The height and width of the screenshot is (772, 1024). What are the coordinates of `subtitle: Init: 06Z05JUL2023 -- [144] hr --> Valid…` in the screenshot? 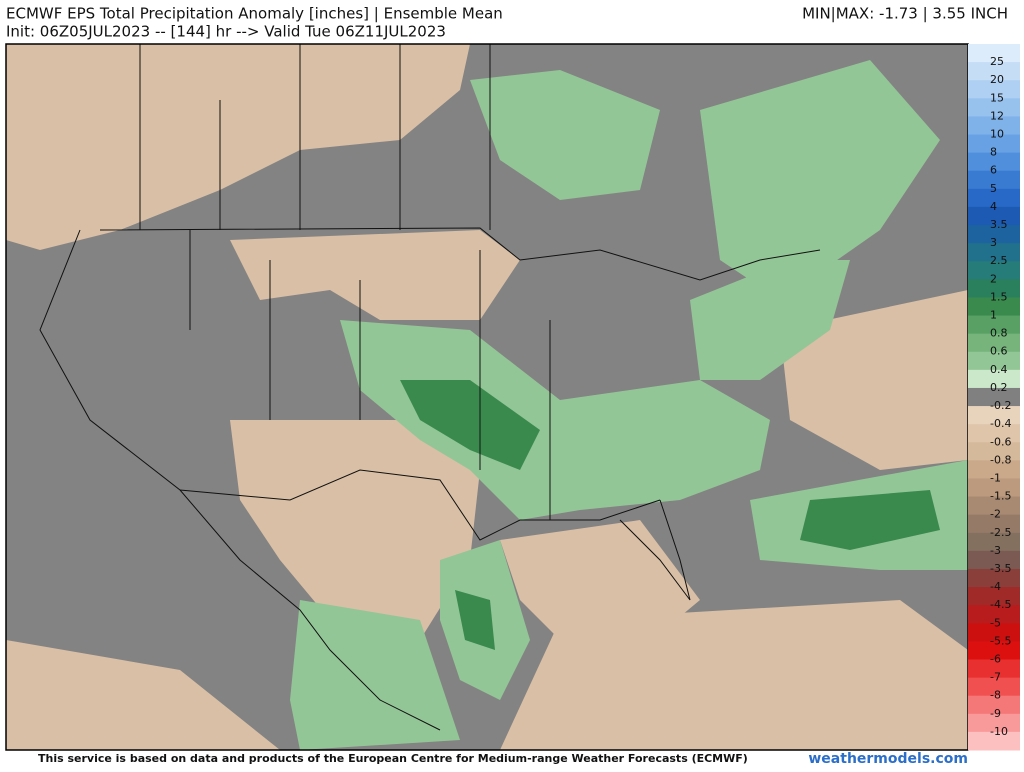 It's located at (226, 32).